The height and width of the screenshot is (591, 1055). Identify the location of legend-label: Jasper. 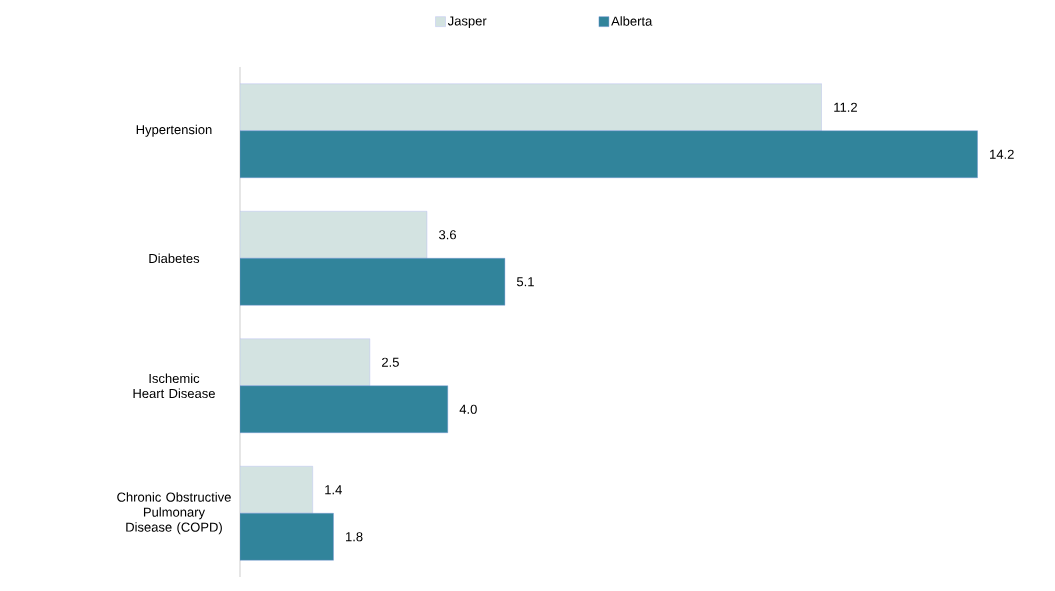
(467, 22).